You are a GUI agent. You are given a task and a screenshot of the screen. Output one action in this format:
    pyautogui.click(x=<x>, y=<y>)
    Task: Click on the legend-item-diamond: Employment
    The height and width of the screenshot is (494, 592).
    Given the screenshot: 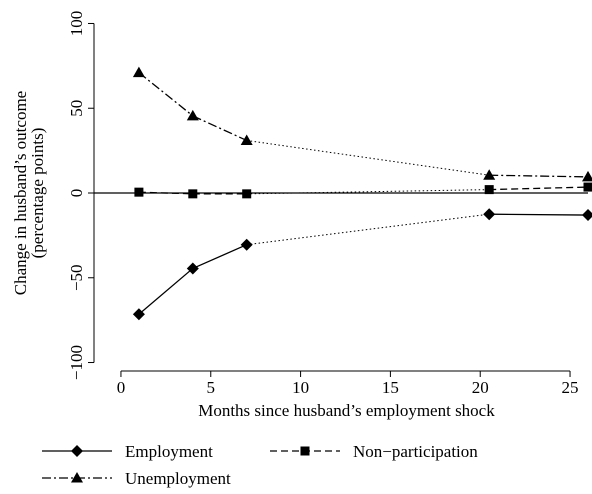 What is the action you would take?
    pyautogui.click(x=127, y=451)
    